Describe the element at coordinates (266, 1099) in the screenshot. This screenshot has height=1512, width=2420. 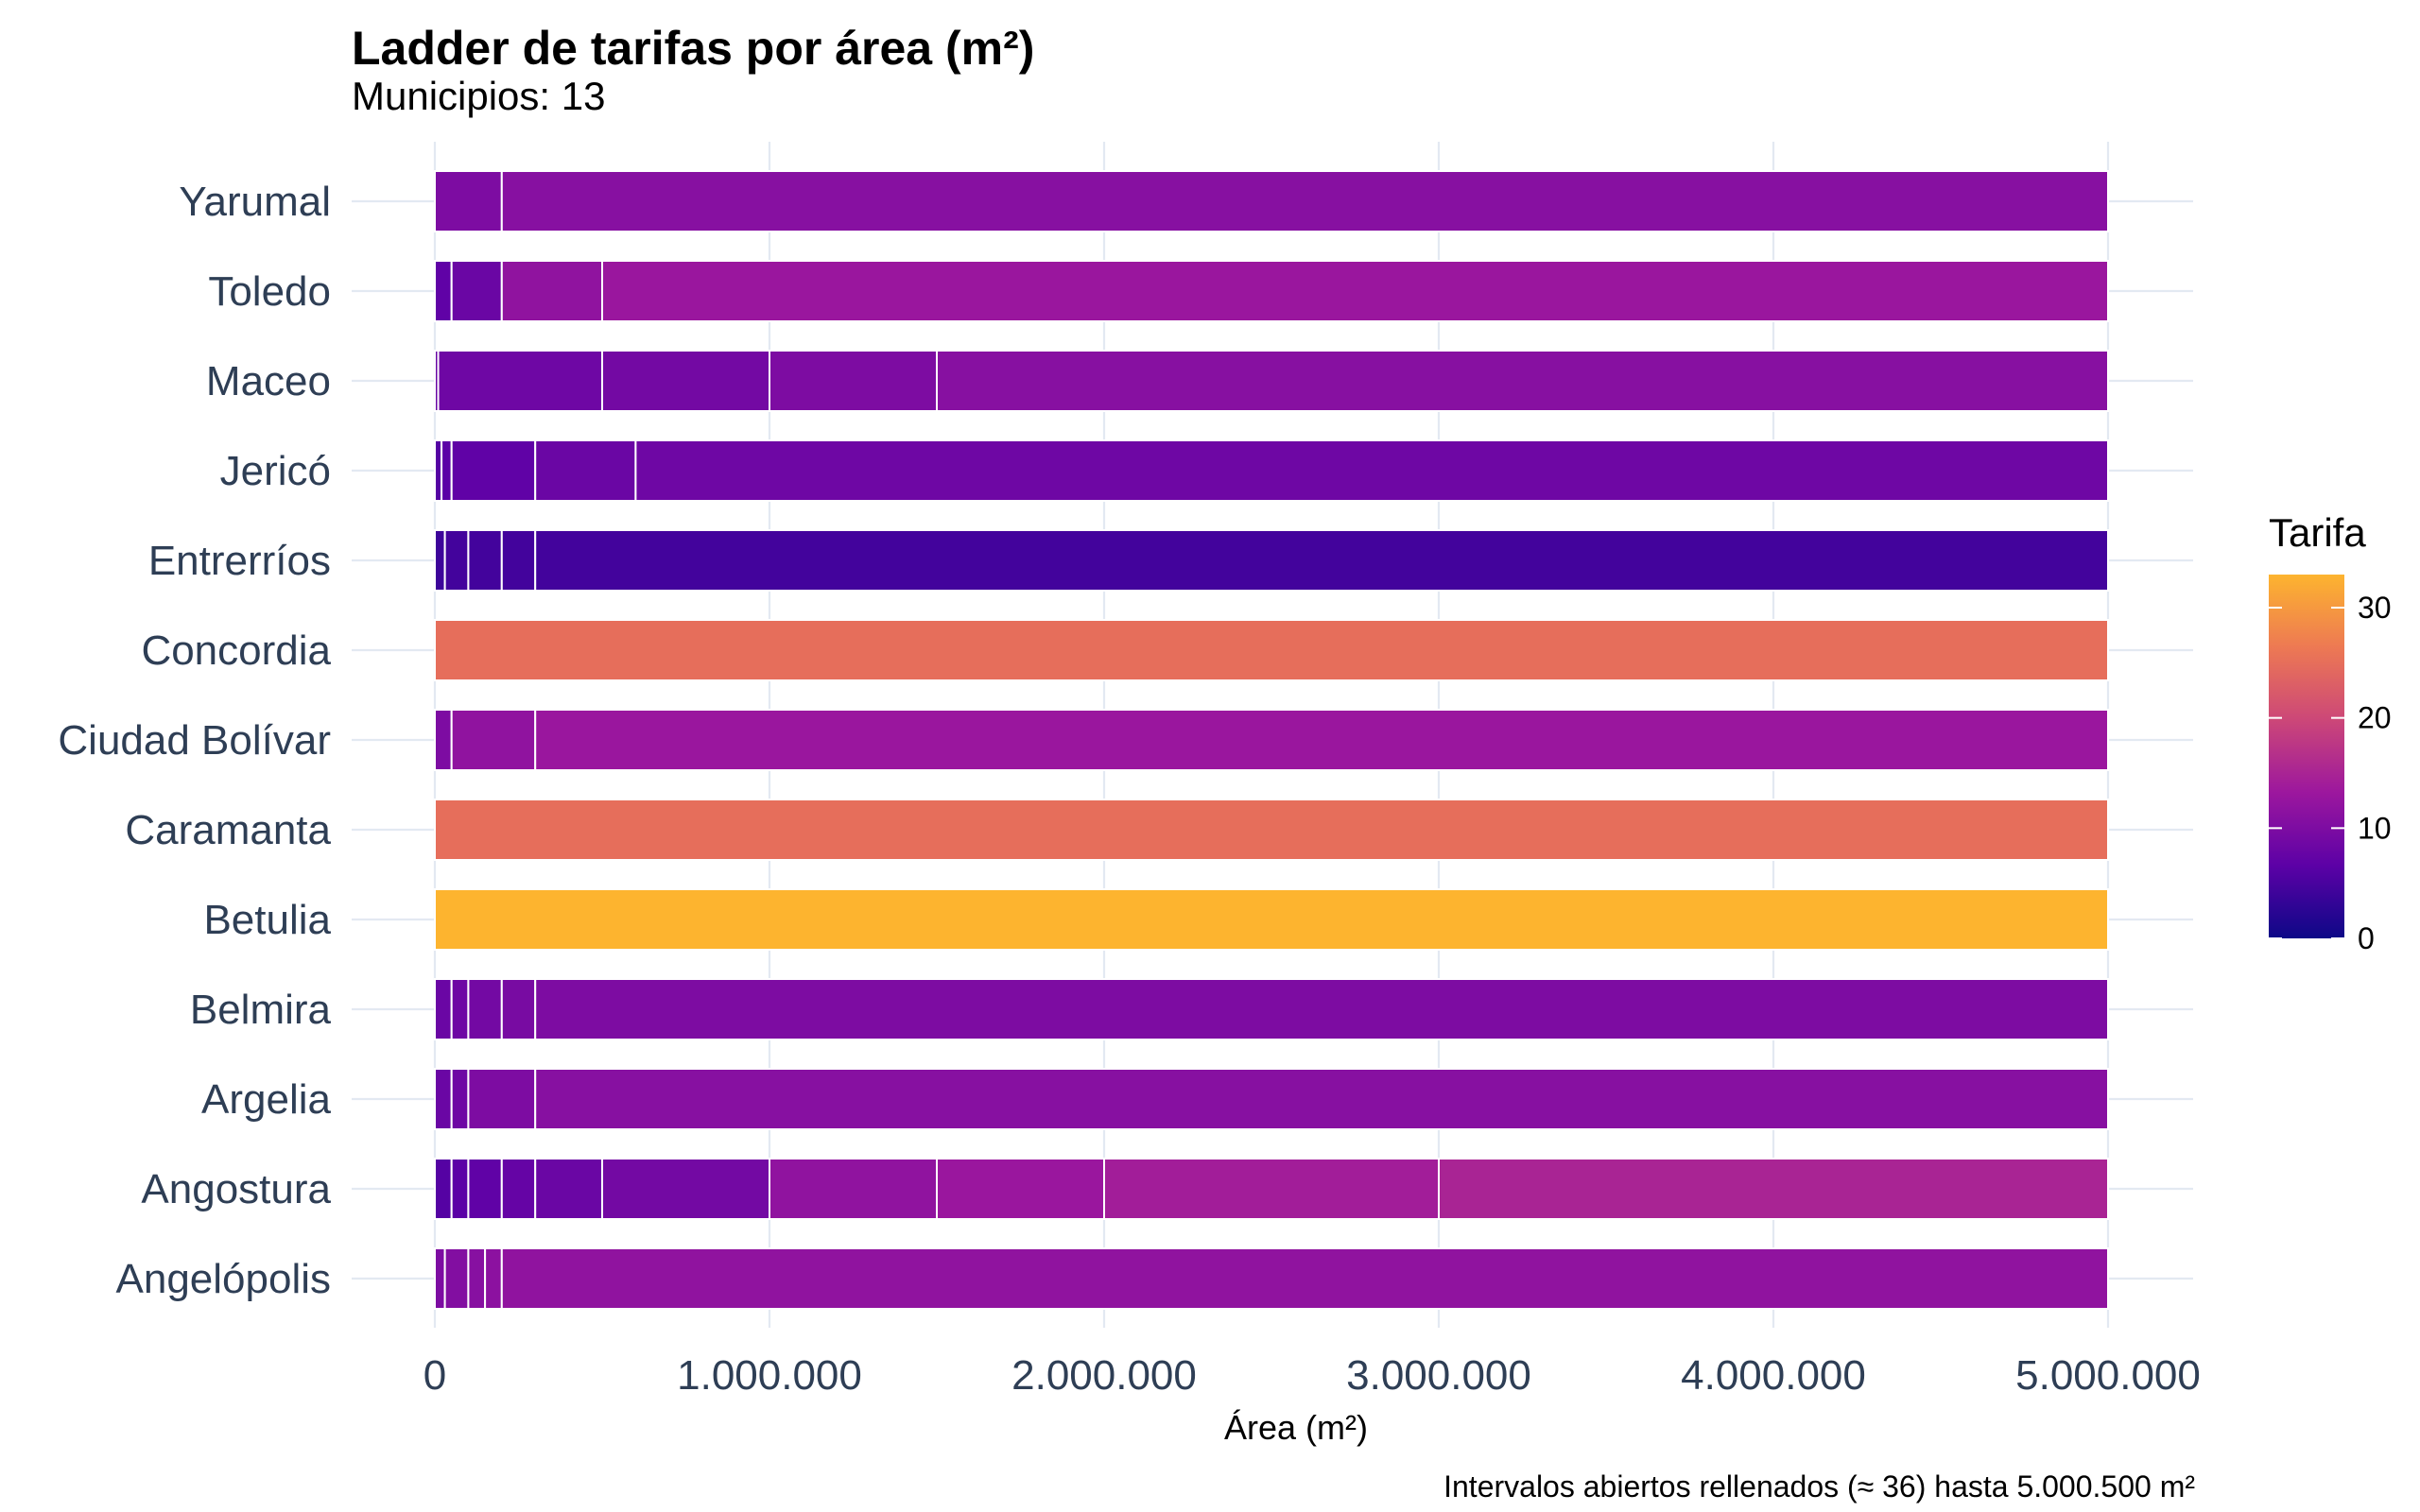
I see `category-label: Argelia` at that location.